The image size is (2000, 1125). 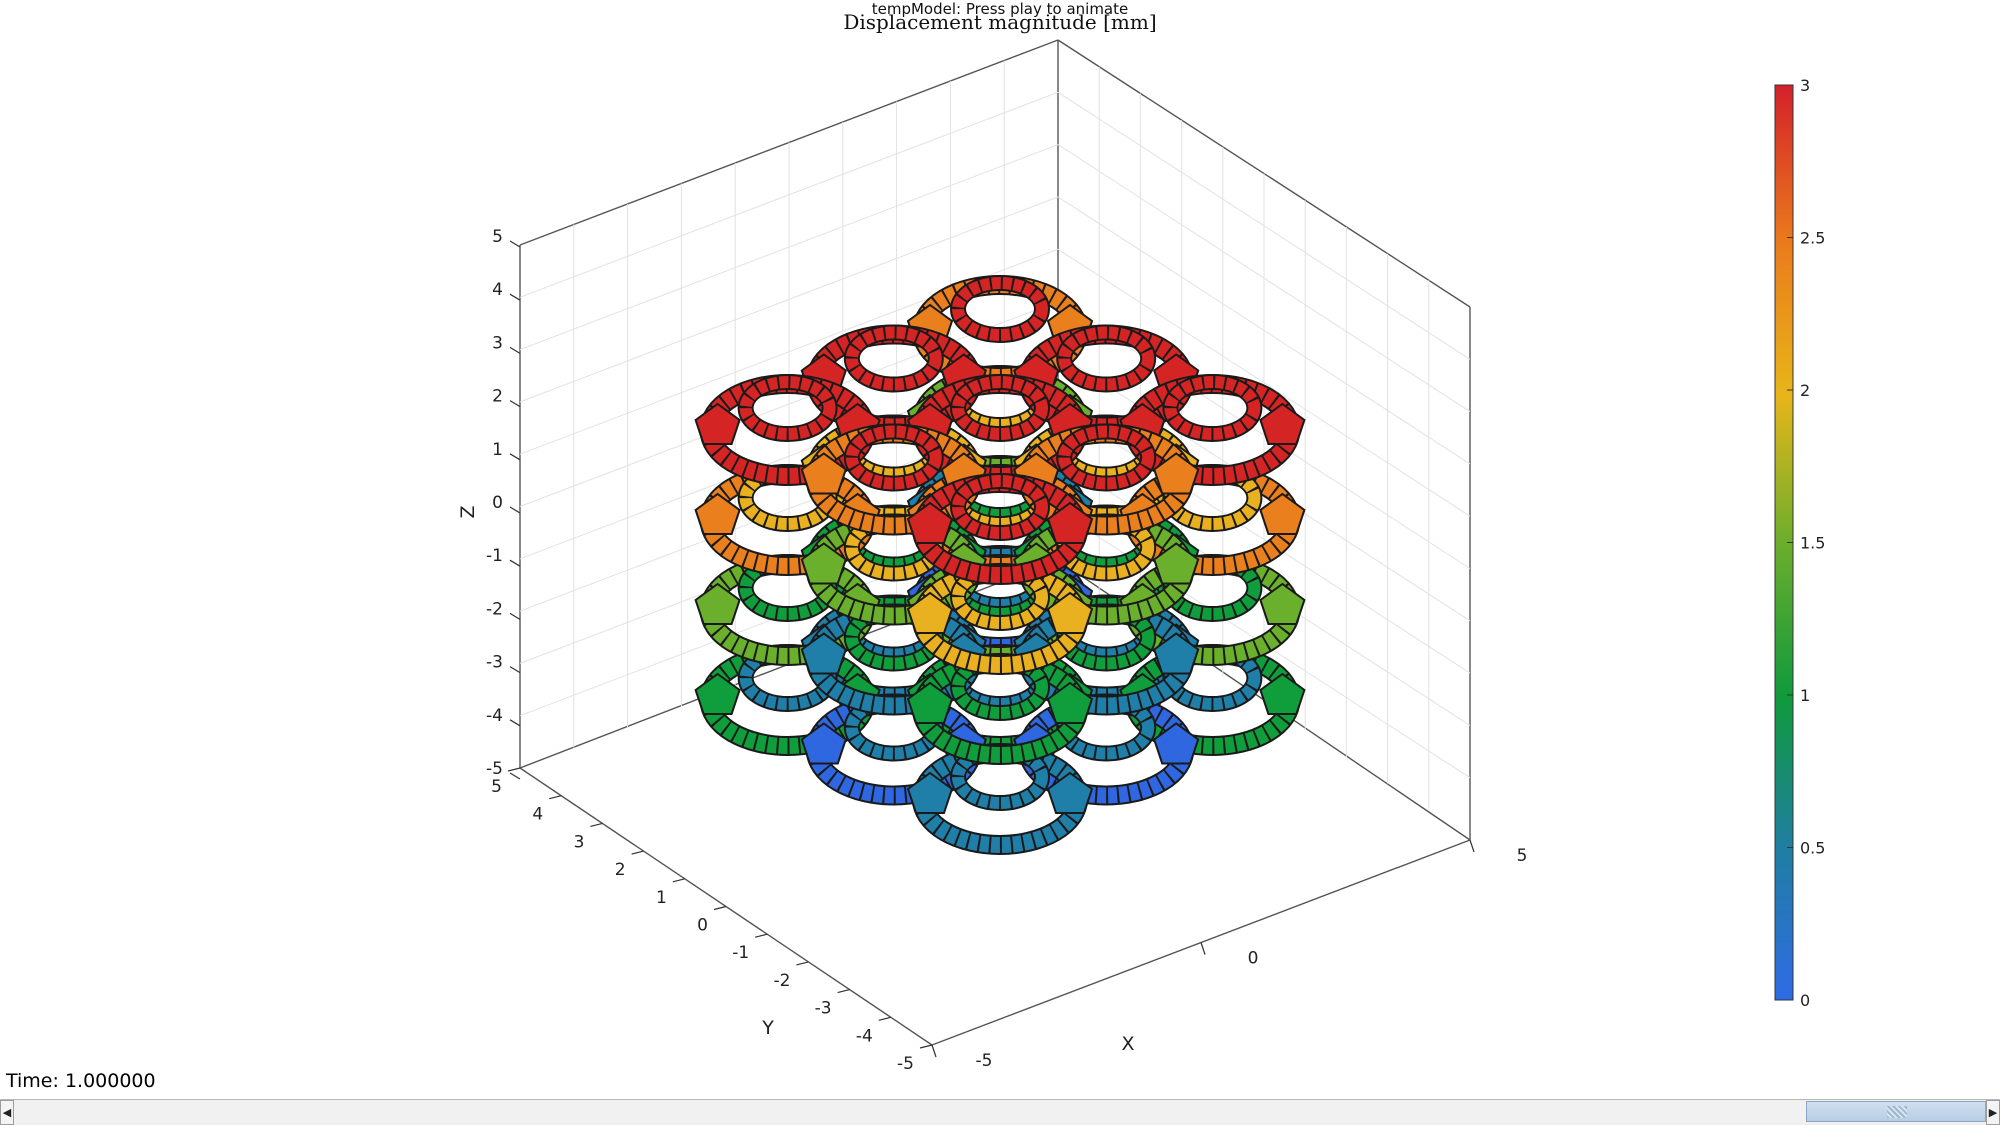 I want to click on colorbar-tick-label: 2.5, so click(x=1812, y=238).